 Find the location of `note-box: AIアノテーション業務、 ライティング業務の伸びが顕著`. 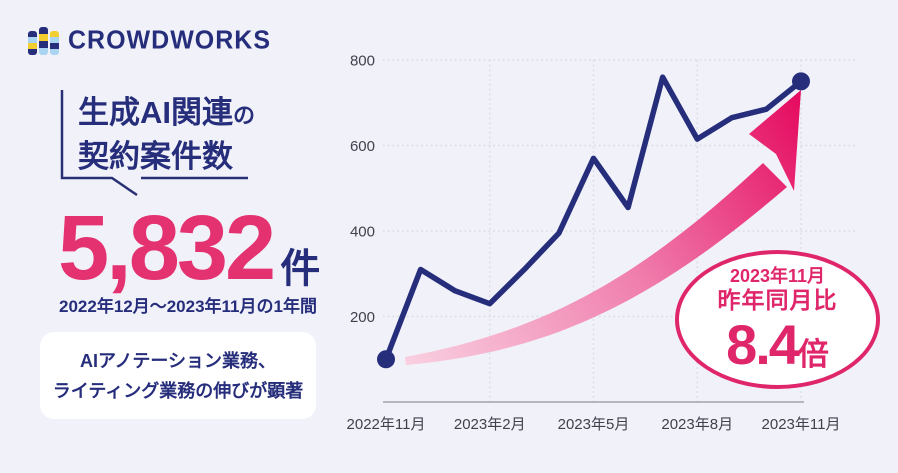

note-box: AIアノテーション業務、 ライティング業務の伸びが顕著 is located at coordinates (178, 375).